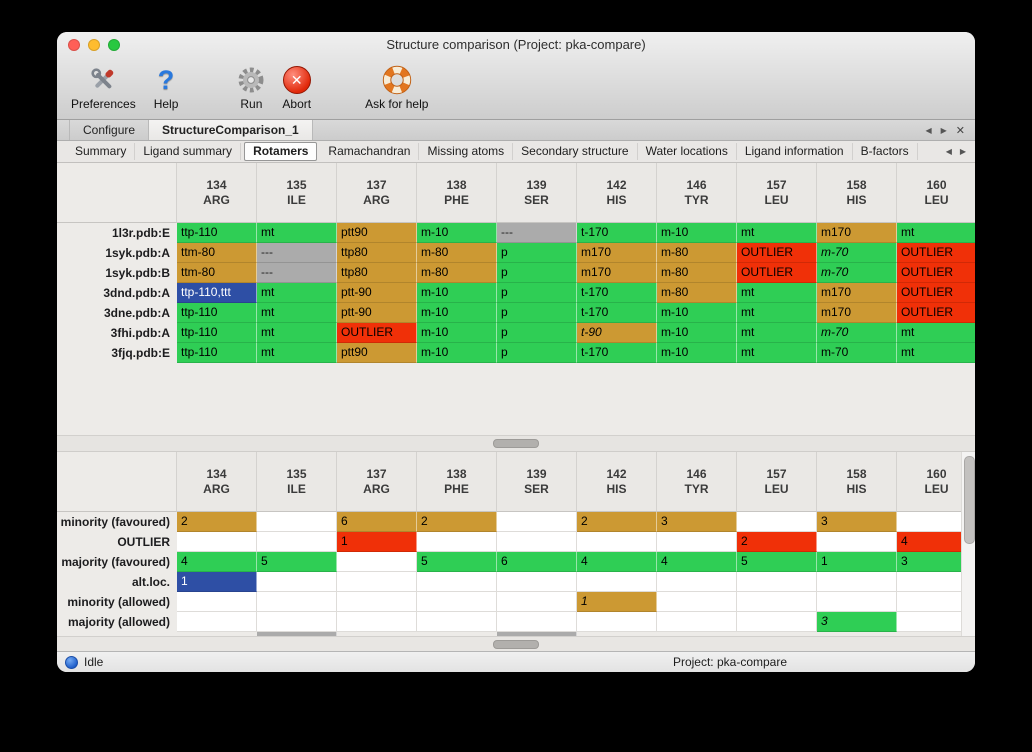 The image size is (1032, 752). What do you see at coordinates (74, 45) in the screenshot?
I see `close-window-button` at bounding box center [74, 45].